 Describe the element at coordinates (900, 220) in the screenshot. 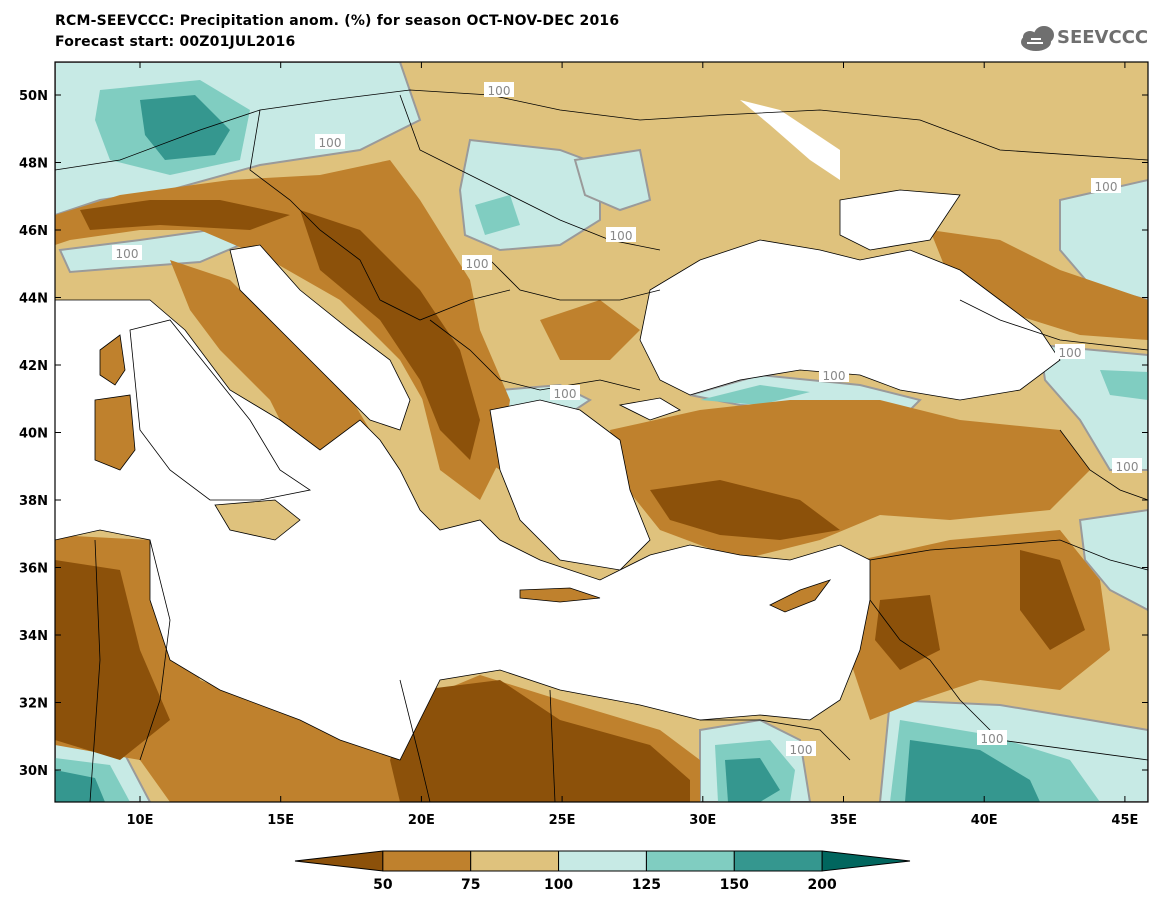

I see `azov-sea` at that location.